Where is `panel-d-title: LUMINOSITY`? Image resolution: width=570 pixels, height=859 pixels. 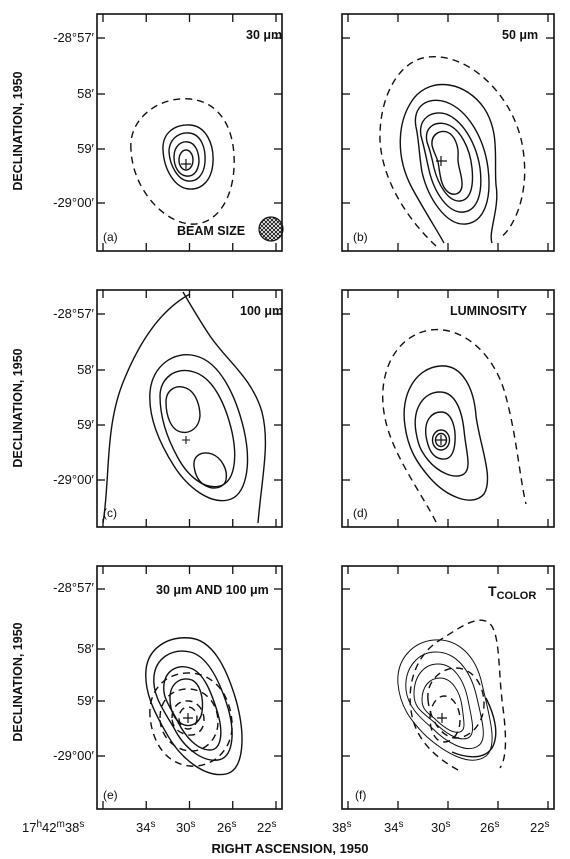 panel-d-title: LUMINOSITY is located at coordinates (489, 311).